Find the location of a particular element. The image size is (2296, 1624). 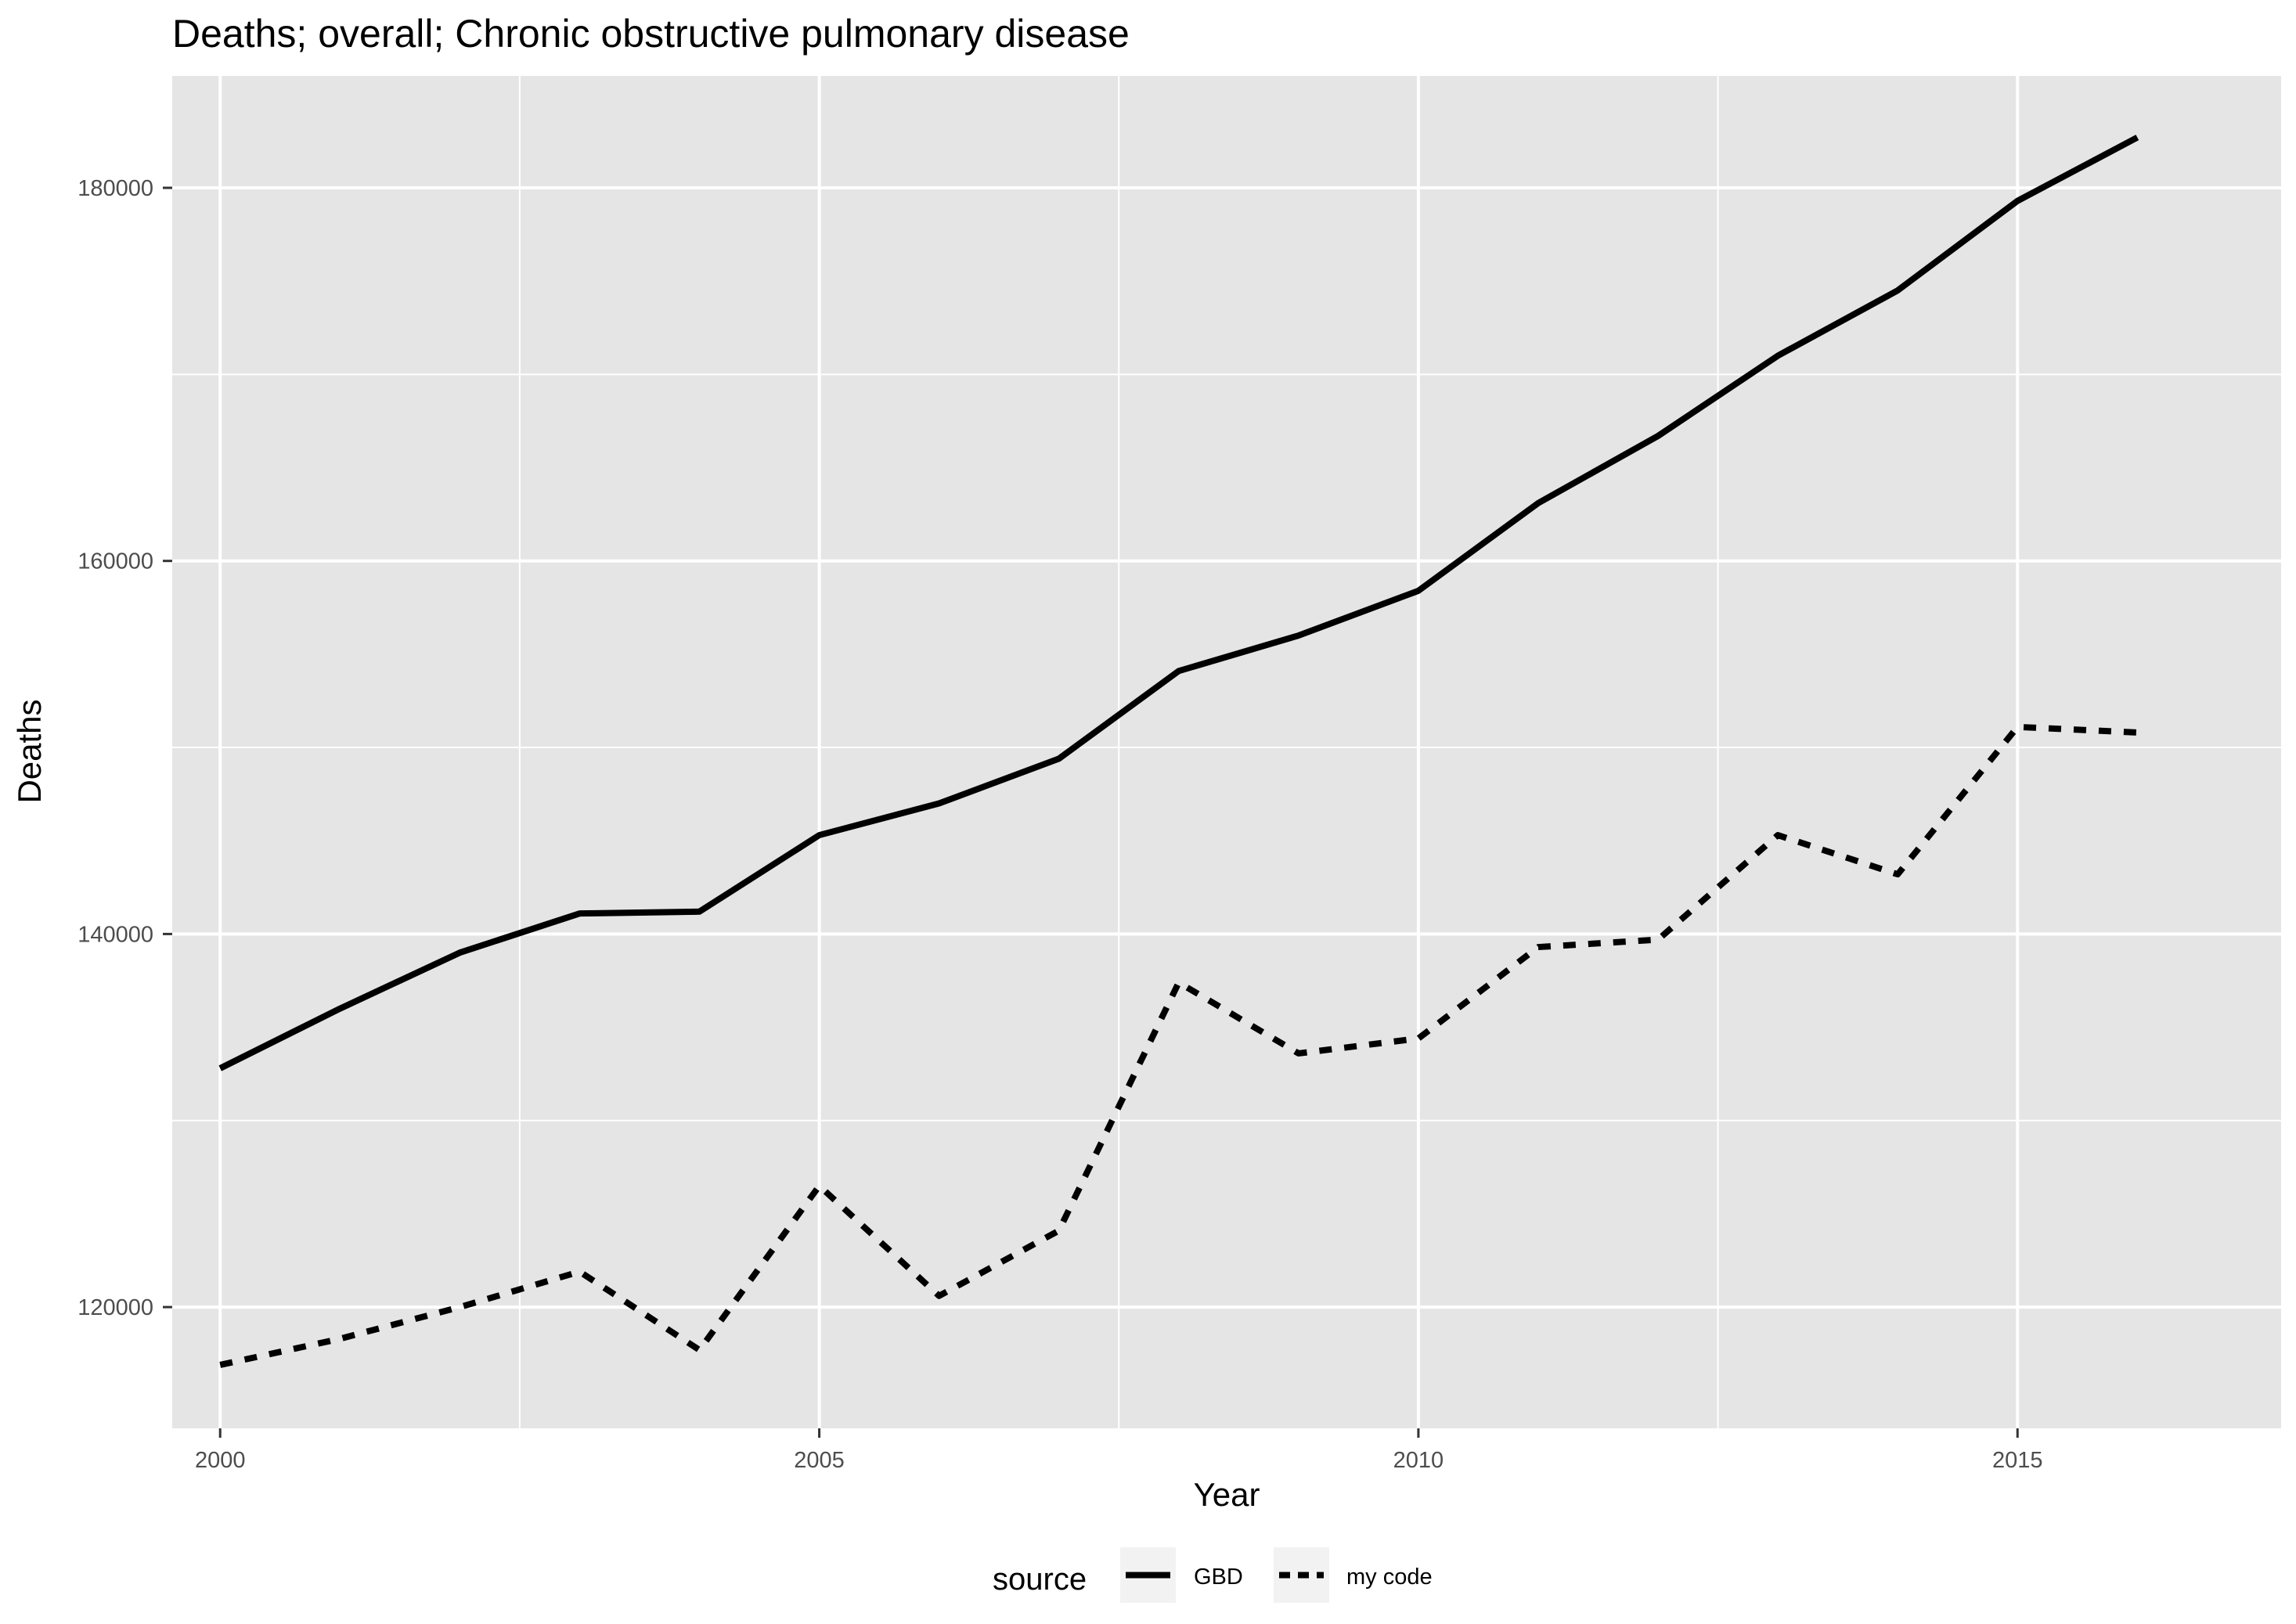

x-tick-label: 2000 is located at coordinates (220, 1460).